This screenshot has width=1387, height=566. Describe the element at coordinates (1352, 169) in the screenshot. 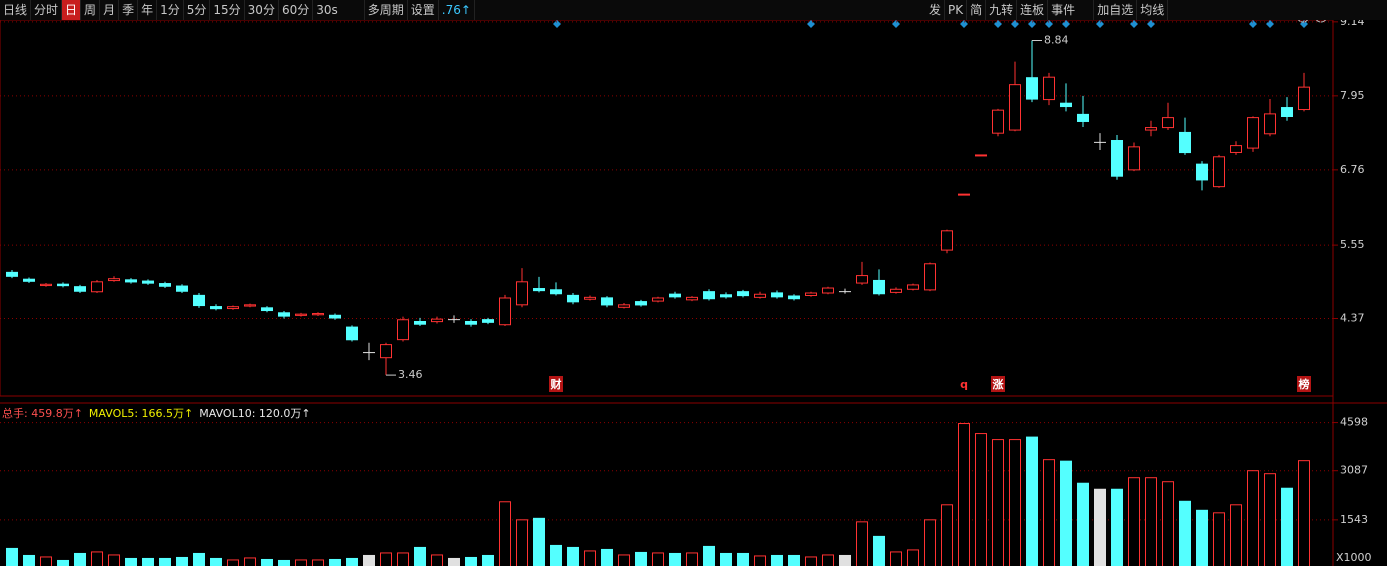

I see `y-tick-label: 6.76` at that location.